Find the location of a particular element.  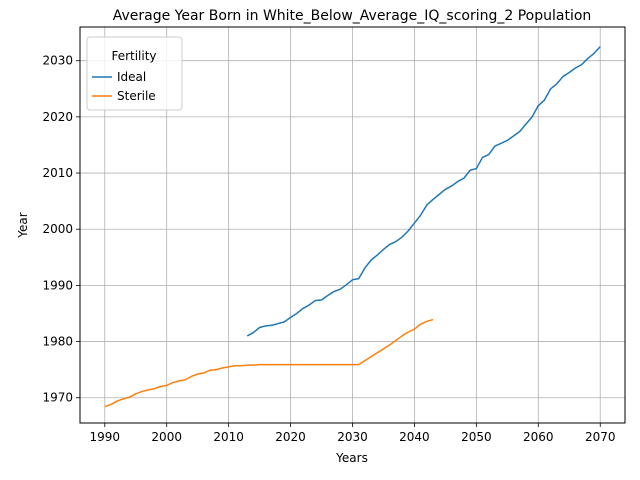

x-tick-label: 2010 is located at coordinates (228, 437).